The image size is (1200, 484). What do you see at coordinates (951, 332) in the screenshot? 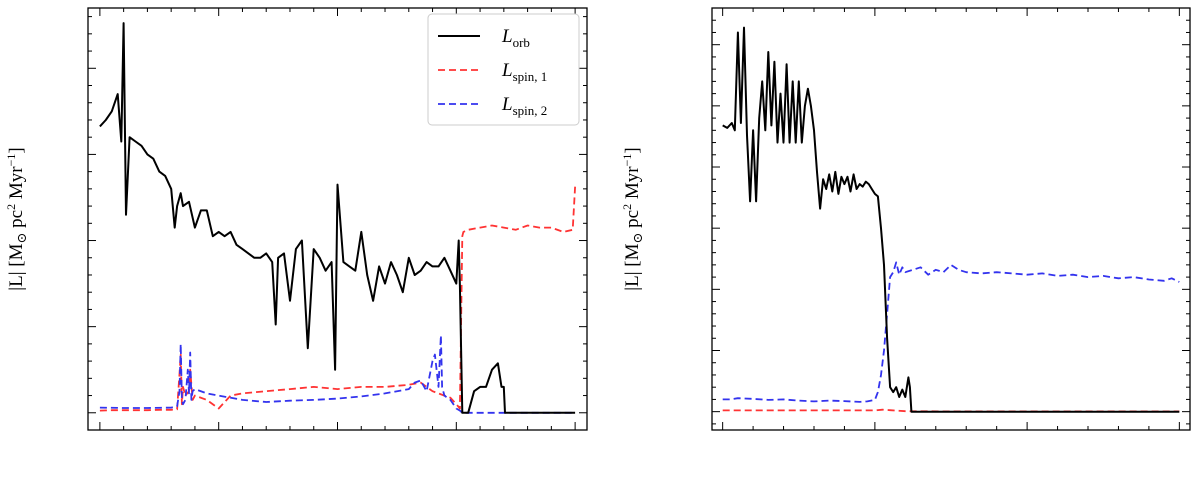
I see `series-spin2-line` at bounding box center [951, 332].